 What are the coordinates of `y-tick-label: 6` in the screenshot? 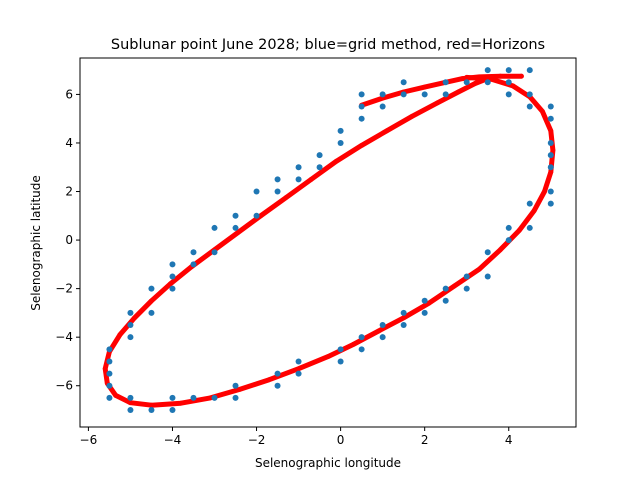 It's located at (69, 94).